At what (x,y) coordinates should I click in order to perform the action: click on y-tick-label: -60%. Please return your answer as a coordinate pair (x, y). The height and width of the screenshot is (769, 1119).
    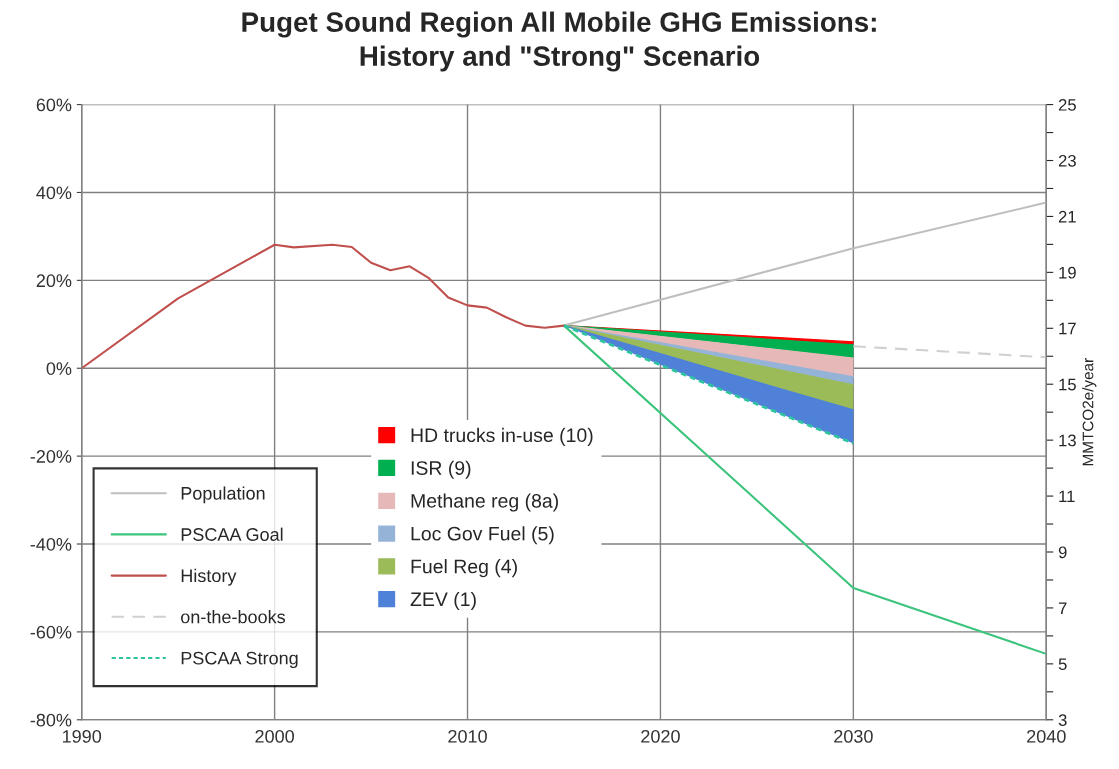
    Looking at the image, I should click on (51, 632).